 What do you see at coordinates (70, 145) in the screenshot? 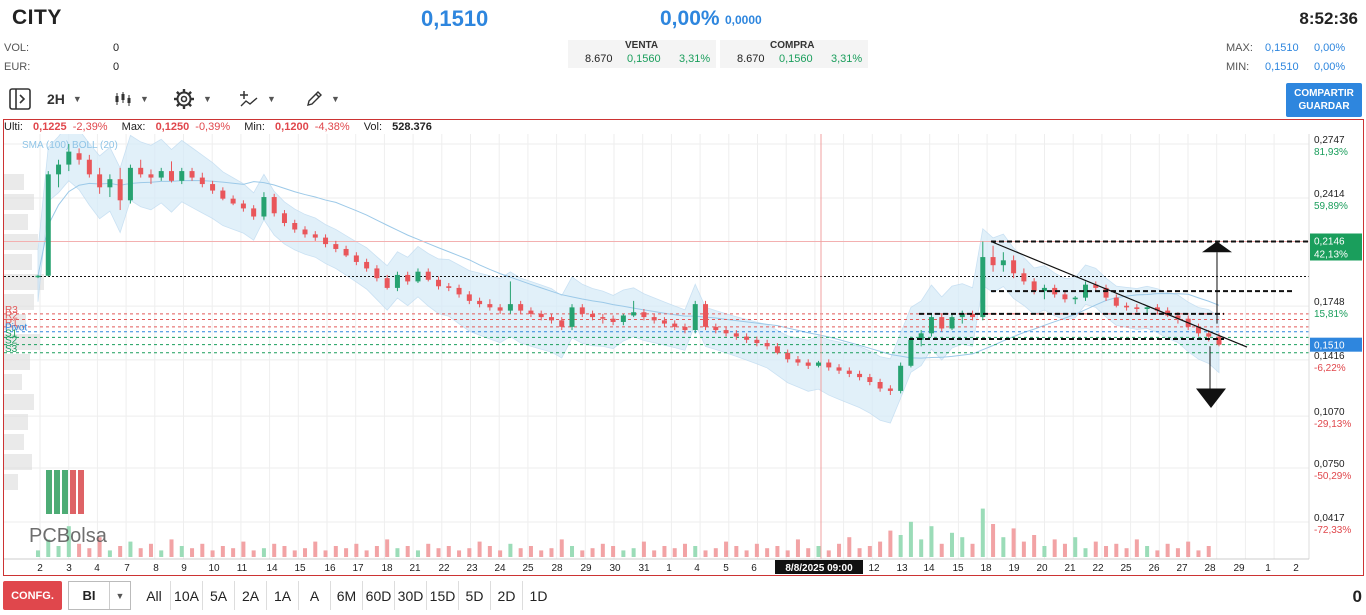
I see `indicator-label: SMA (100) BOLL (20)` at bounding box center [70, 145].